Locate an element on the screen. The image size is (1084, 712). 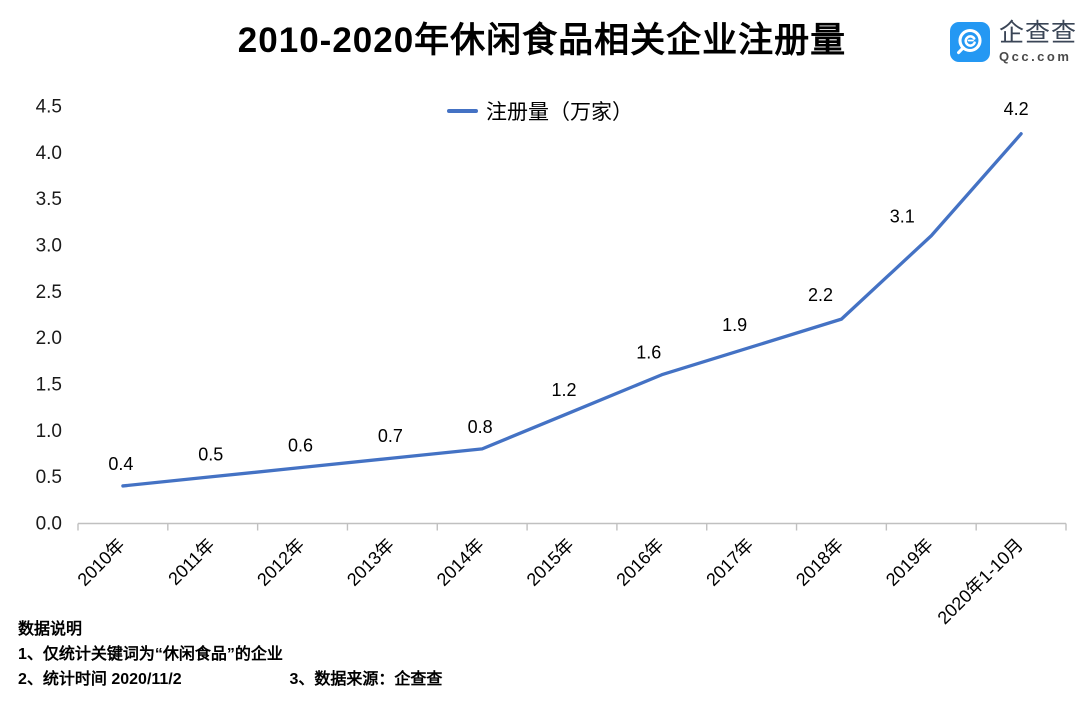
x-axis-label: 2014年 is located at coordinates (460, 562).